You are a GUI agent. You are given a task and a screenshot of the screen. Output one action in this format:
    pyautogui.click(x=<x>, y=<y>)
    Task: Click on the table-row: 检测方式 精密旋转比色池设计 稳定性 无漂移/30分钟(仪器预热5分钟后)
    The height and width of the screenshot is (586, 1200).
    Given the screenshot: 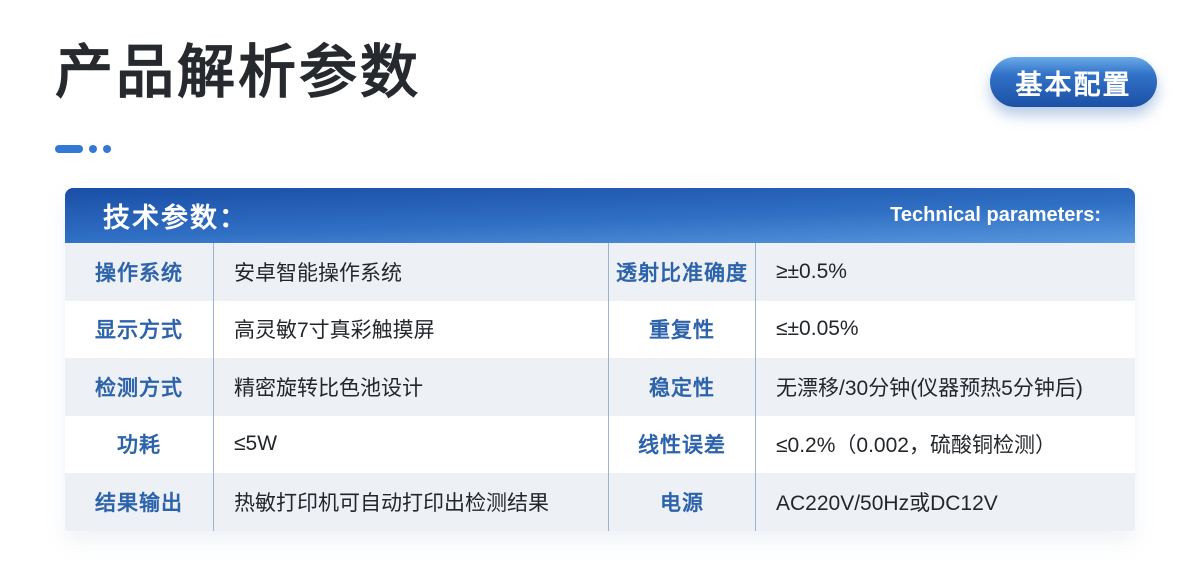 What is the action you would take?
    pyautogui.click(x=600, y=387)
    